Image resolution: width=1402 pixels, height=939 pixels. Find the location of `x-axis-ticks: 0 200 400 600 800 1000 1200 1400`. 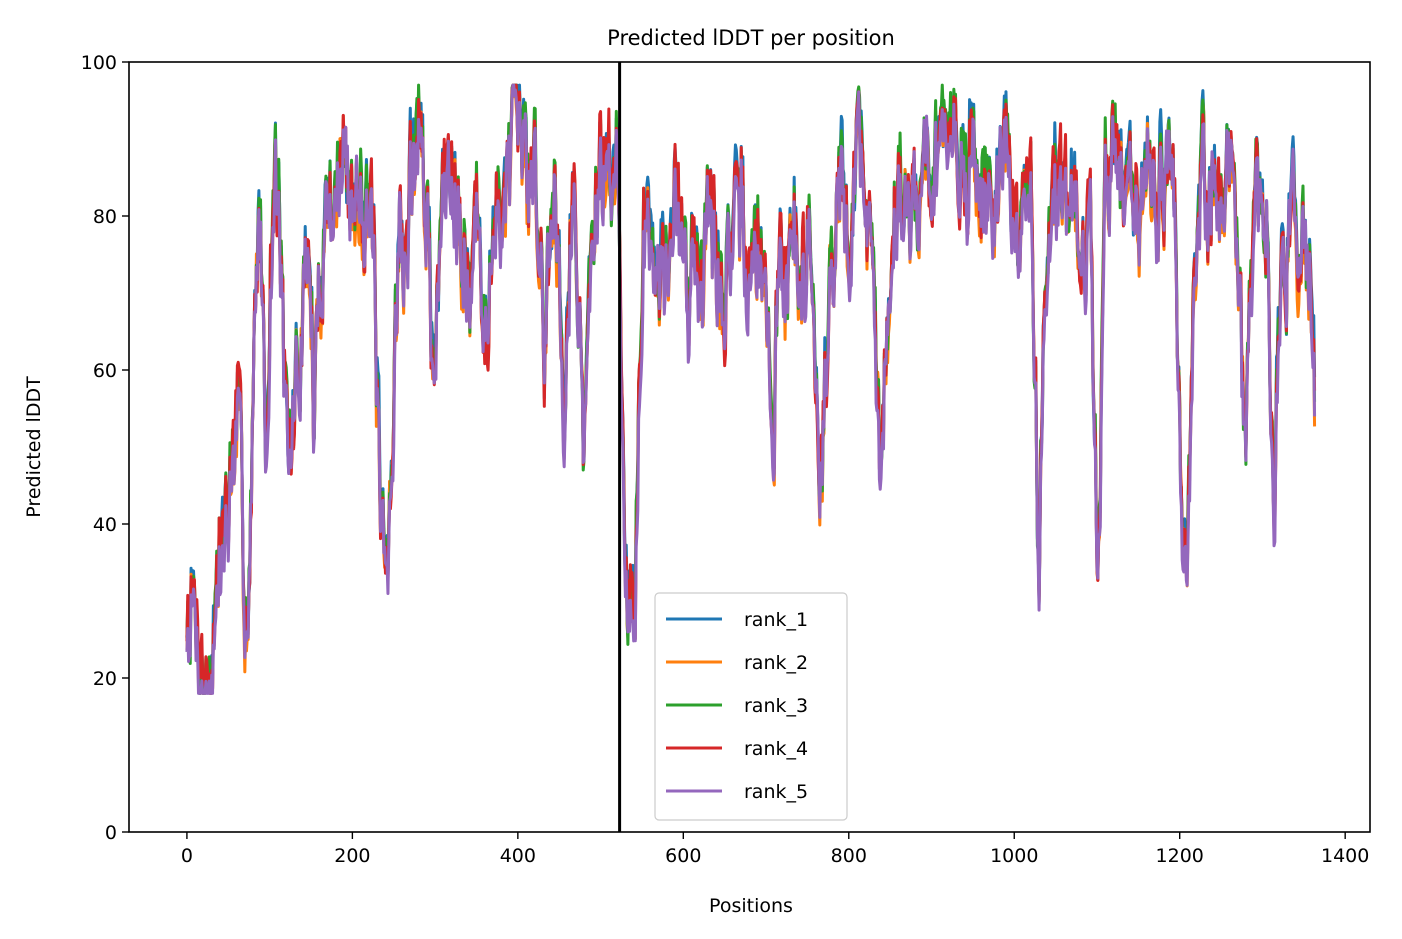

x-axis-ticks: 0 200 400 600 800 1000 1200 1400 is located at coordinates (775, 849).